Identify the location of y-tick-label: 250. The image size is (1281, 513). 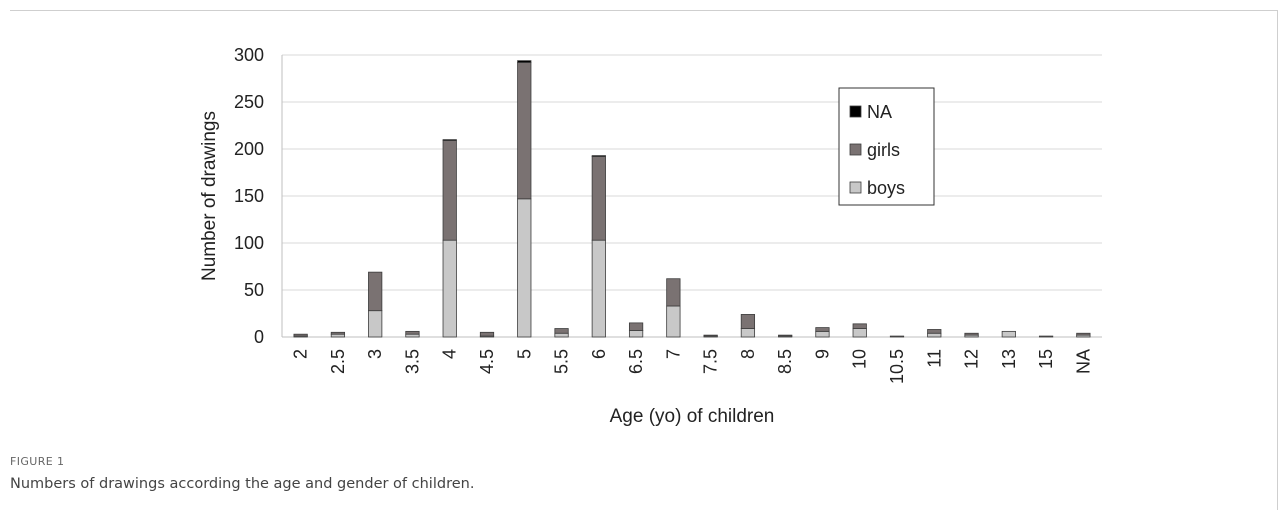
(249, 102).